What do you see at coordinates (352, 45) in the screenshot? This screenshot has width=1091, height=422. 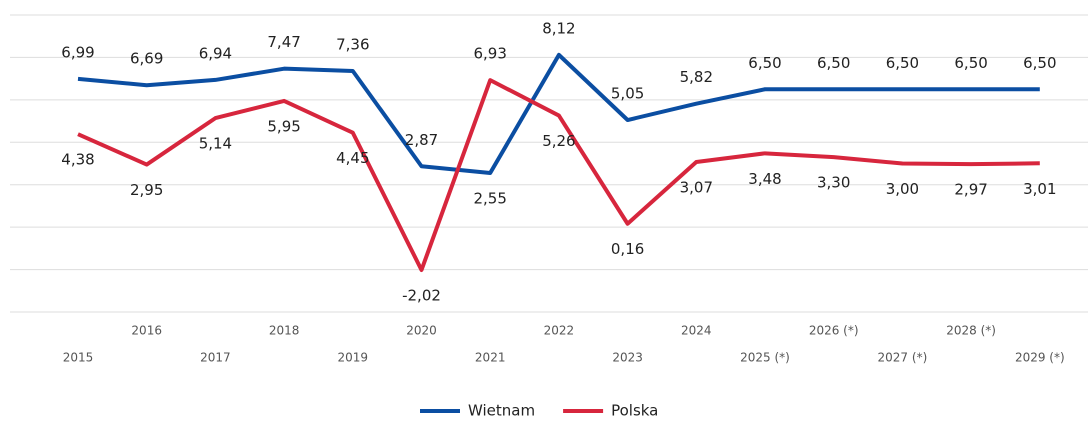 I see `data-label: 7,36` at bounding box center [352, 45].